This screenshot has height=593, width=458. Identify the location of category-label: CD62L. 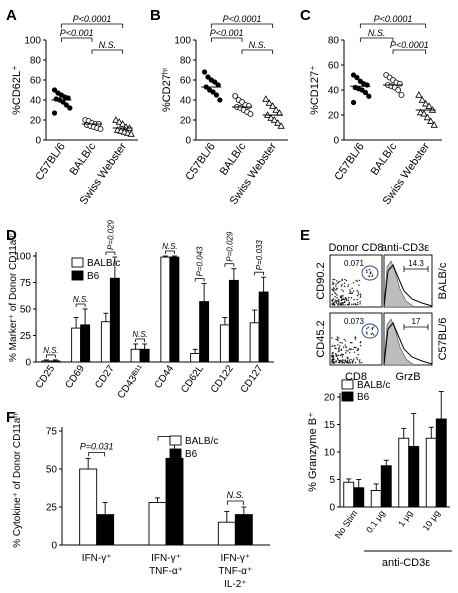
(192, 379).